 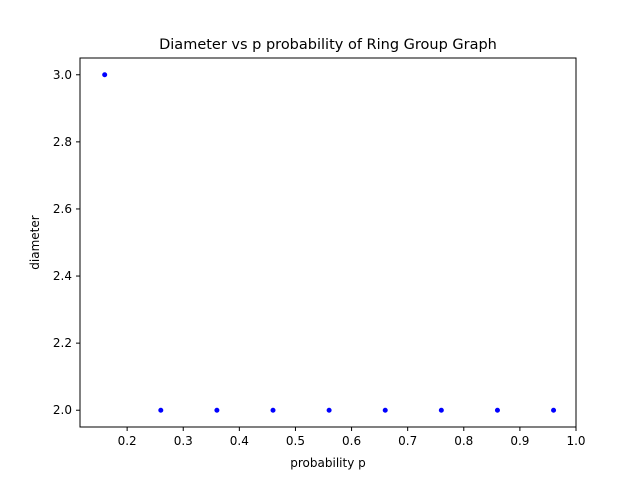 I want to click on y-tick-label: 2.2, so click(x=62, y=343).